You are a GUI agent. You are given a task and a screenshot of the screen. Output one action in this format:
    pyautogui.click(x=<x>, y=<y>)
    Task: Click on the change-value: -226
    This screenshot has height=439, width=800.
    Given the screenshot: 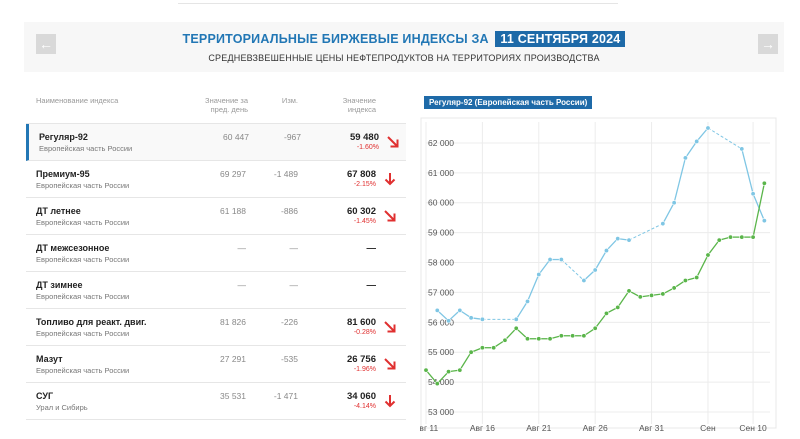 What is the action you would take?
    pyautogui.click(x=289, y=322)
    